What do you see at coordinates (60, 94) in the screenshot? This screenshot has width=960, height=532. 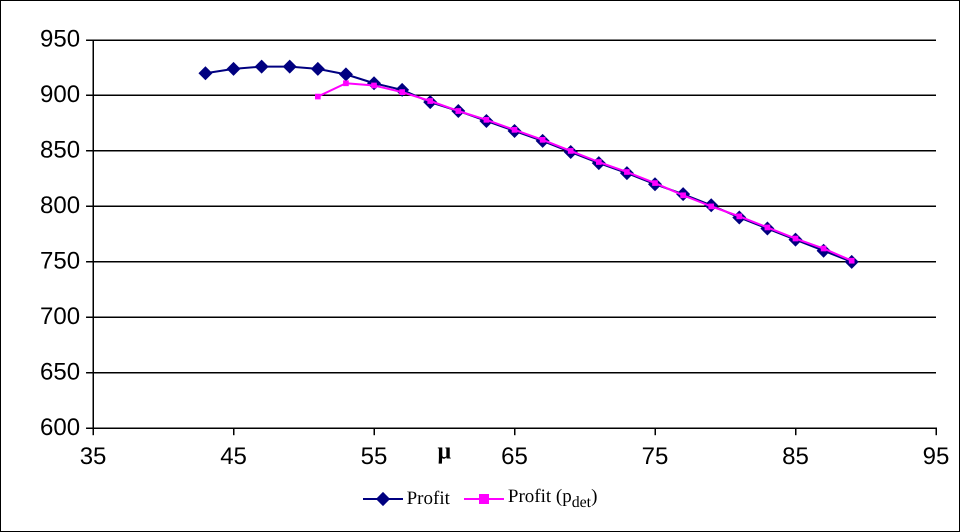 I see `y-tick-label: 900` at bounding box center [60, 94].